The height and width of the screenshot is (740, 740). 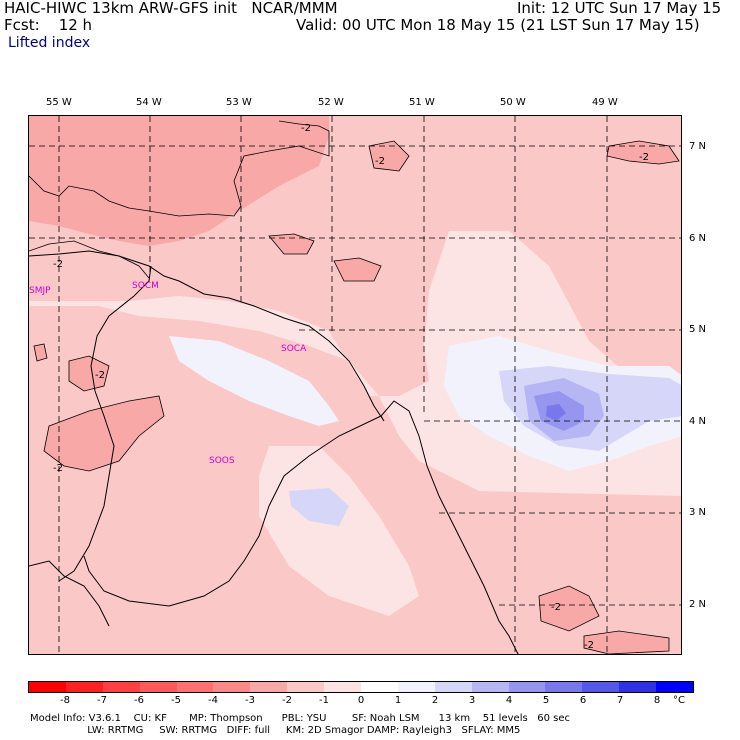 What do you see at coordinates (58, 468) in the screenshot?
I see `contour-label-5: -2` at bounding box center [58, 468].